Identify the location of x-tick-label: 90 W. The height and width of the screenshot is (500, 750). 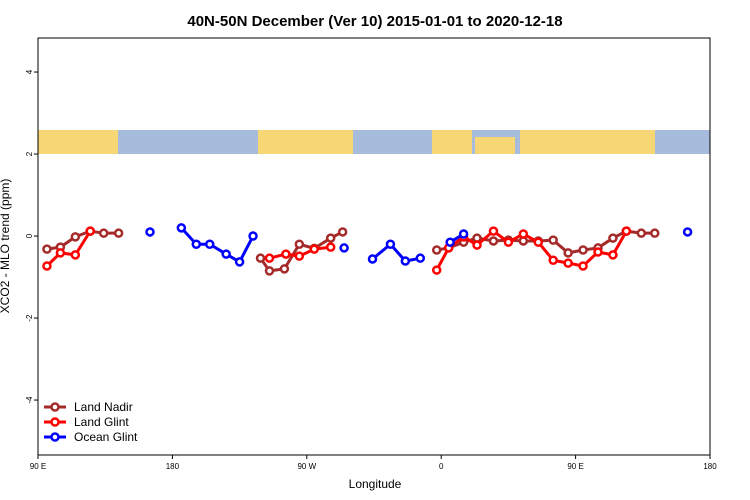
(306, 466).